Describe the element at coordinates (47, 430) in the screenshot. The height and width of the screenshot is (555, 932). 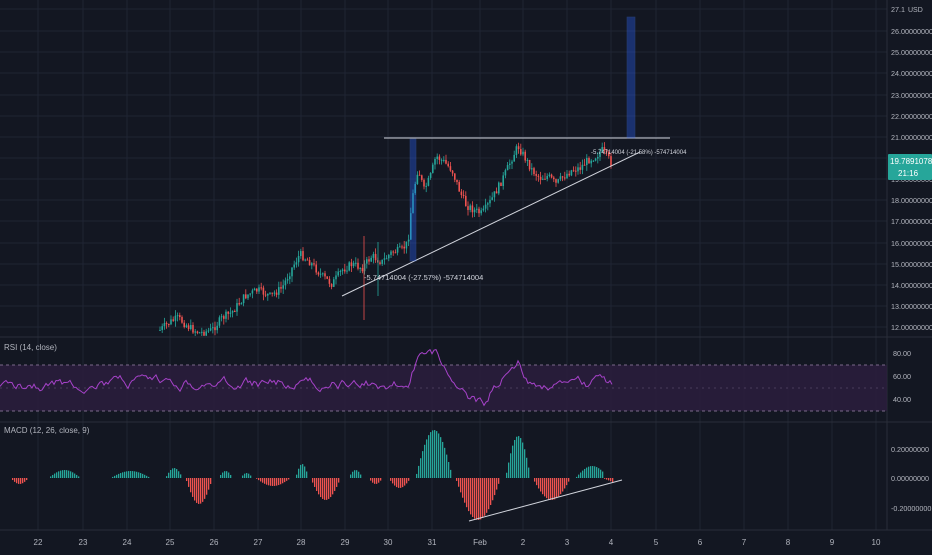
I see `macd-label: MACD (12, 26, close, 9)` at that location.